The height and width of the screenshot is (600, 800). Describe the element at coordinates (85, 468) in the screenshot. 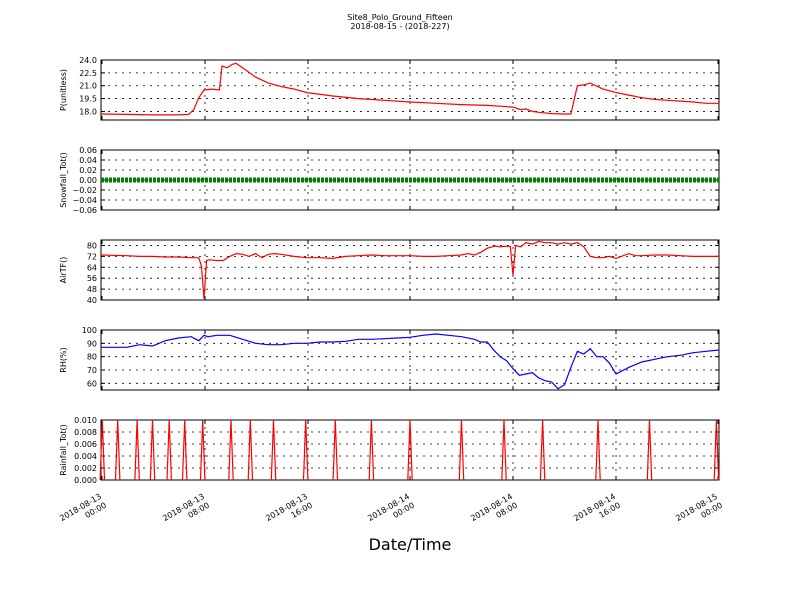

I see `y-tick-label: 0.002` at that location.